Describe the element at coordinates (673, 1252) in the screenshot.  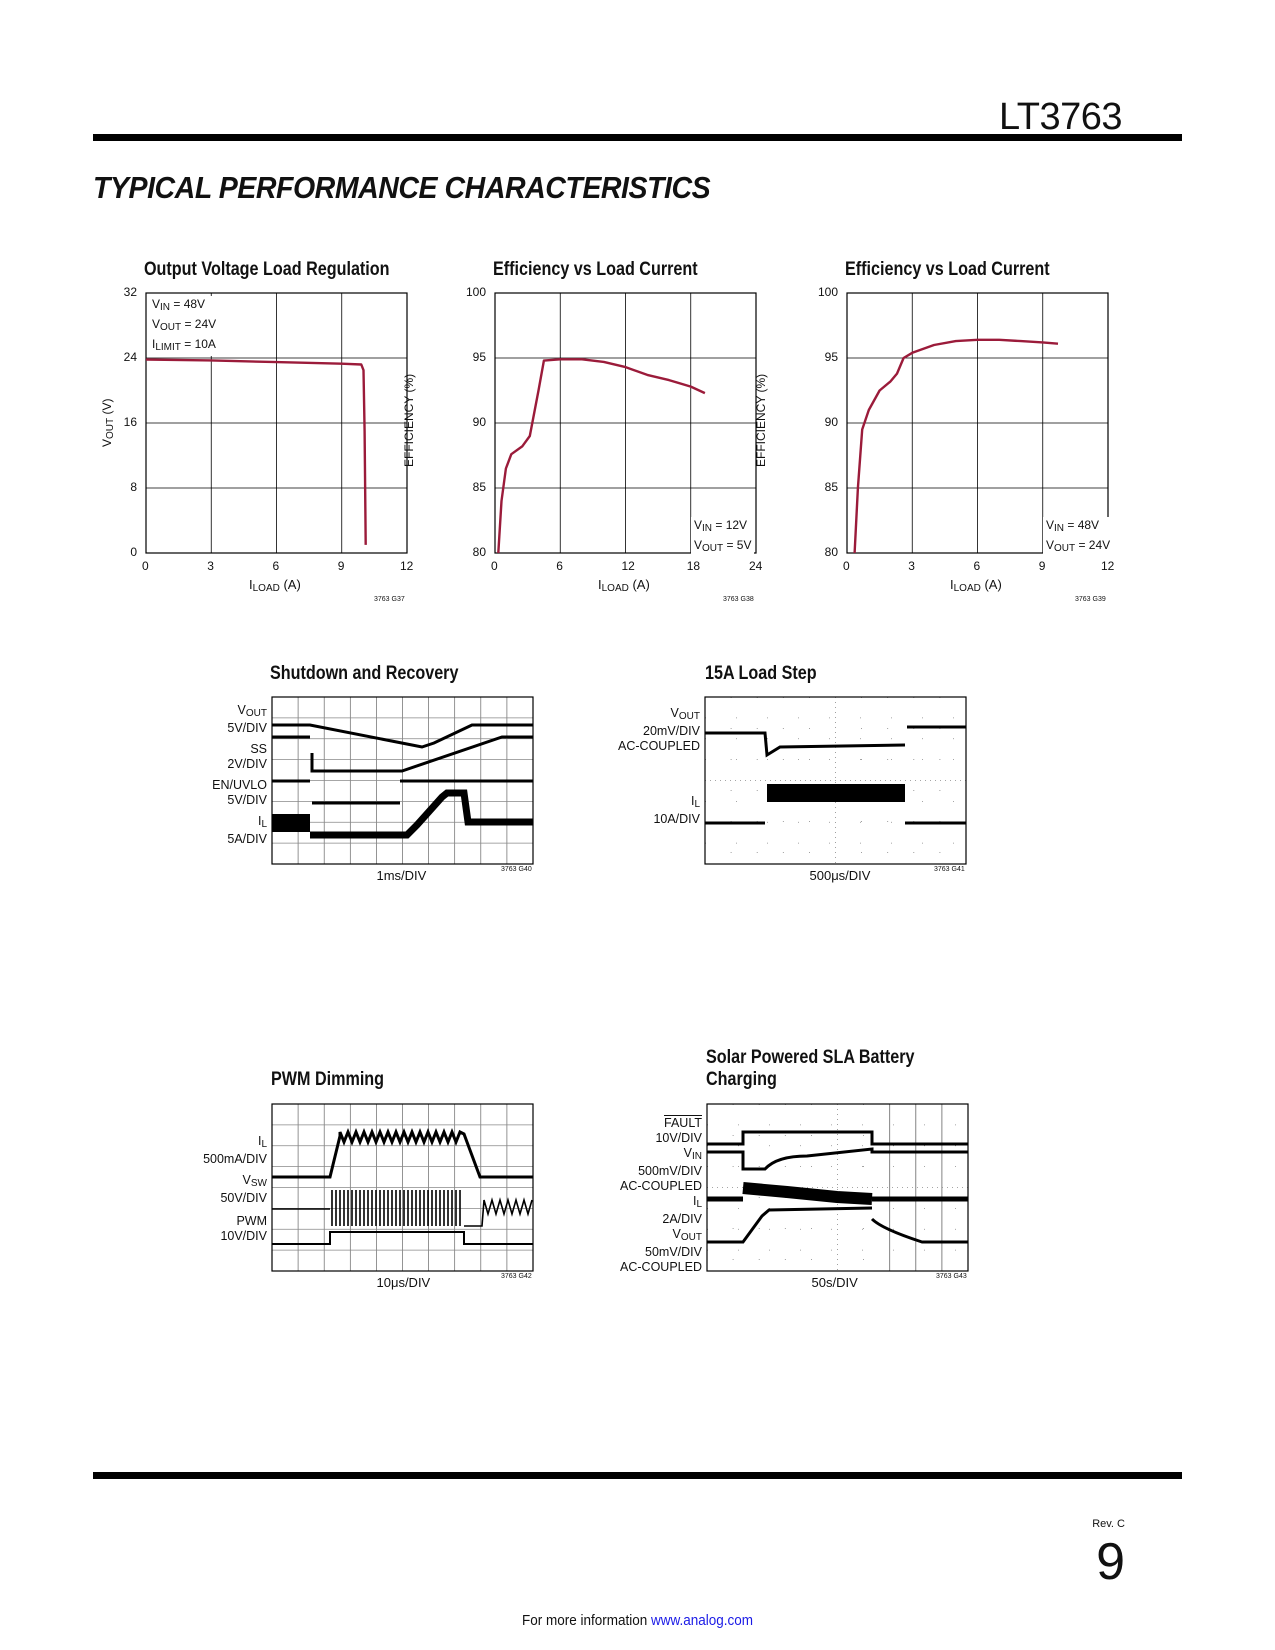
I see `channel-label: 50mV/DIV` at that location.